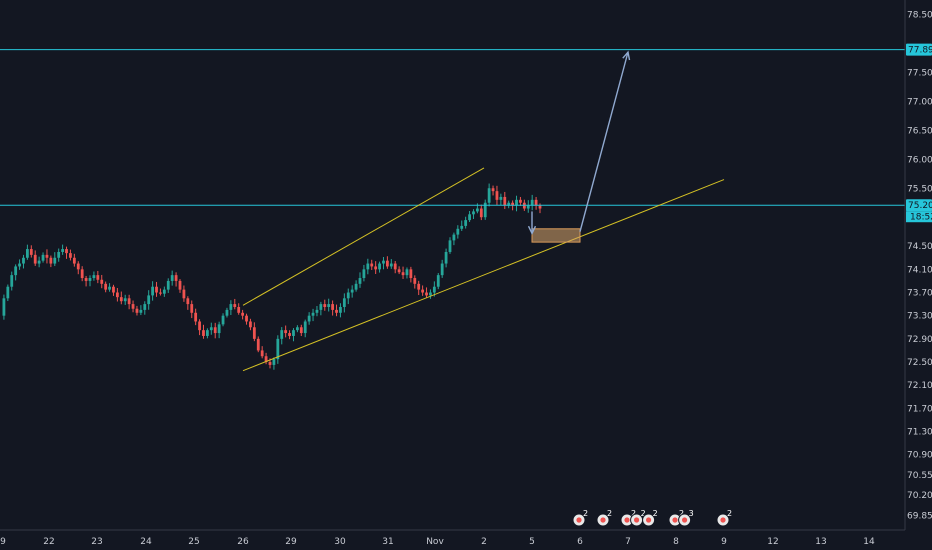  I want to click on price-tick-label: 70.200, so click(919, 496).